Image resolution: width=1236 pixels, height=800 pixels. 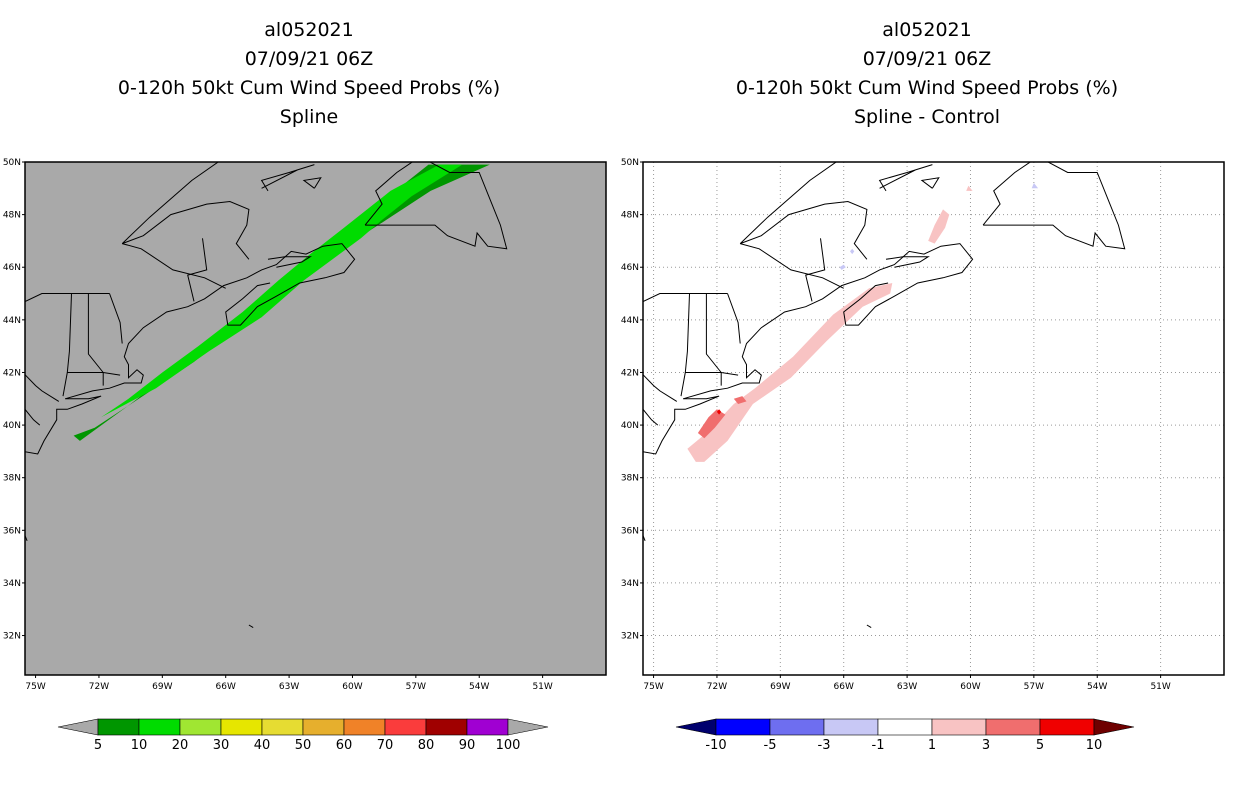 What do you see at coordinates (12, 637) in the screenshot?
I see `y-tick-label: 32N` at bounding box center [12, 637].